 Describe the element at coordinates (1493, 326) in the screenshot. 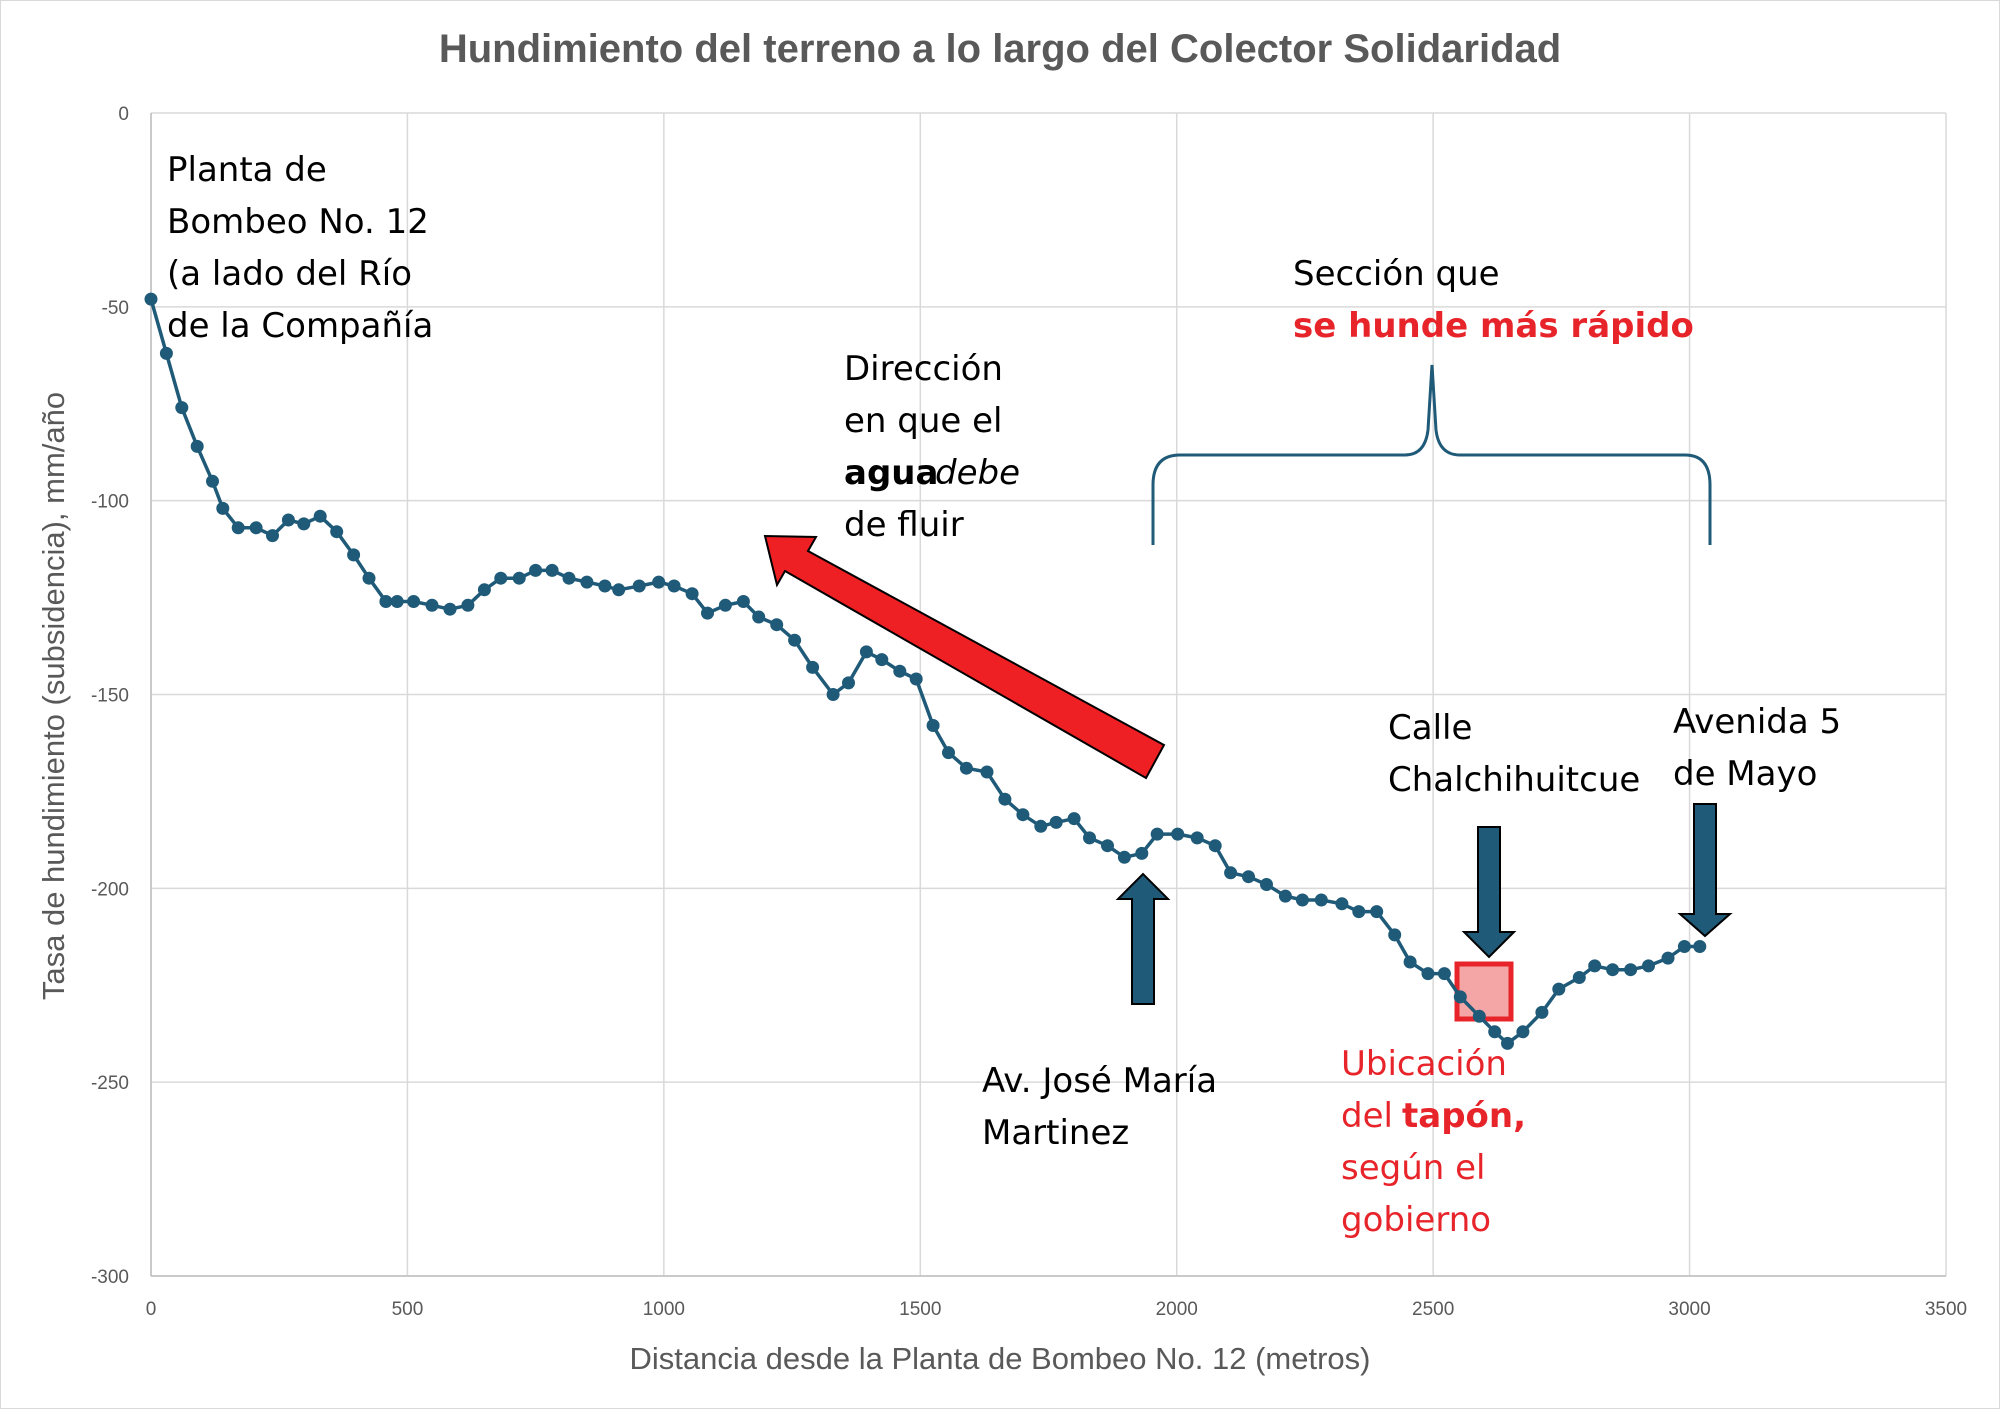

I see `annotation-section-fast: se hunde más rápido` at that location.